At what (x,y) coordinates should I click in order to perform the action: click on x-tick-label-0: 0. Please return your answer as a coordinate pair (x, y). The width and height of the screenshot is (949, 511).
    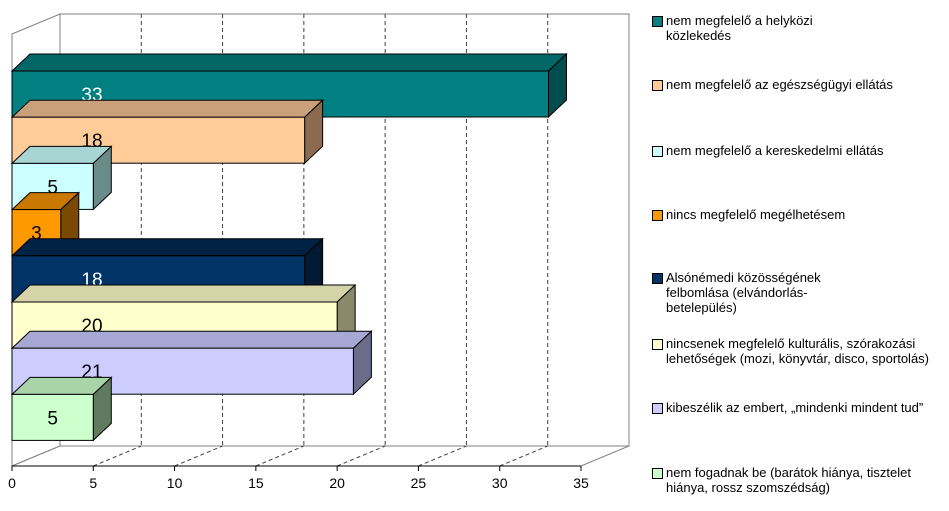
    Looking at the image, I should click on (12, 483).